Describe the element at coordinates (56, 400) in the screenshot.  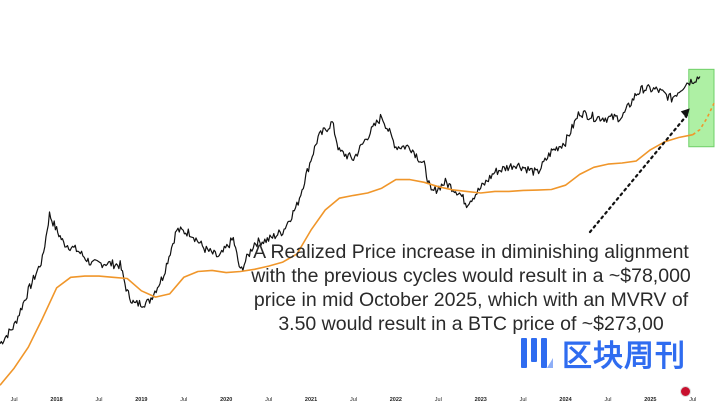
I see `x-tick-label: 2018` at that location.